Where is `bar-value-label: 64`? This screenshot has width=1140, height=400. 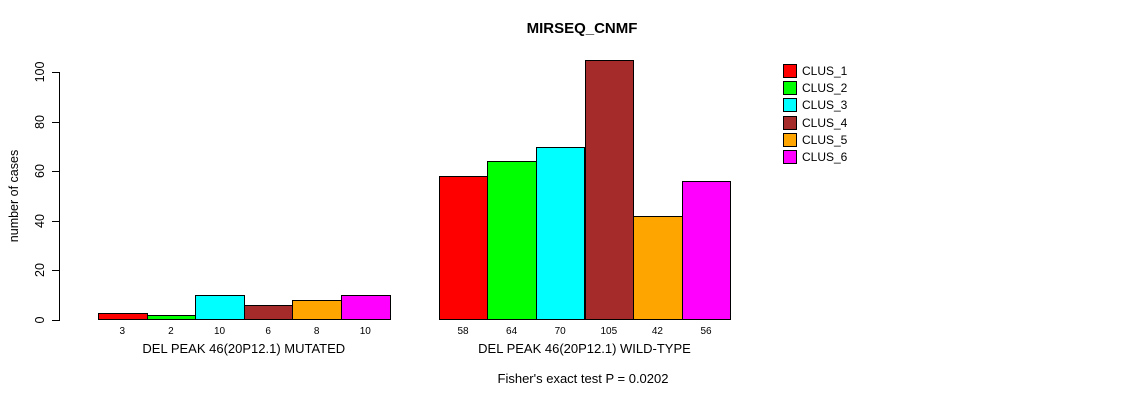 bar-value-label: 64 is located at coordinates (512, 331).